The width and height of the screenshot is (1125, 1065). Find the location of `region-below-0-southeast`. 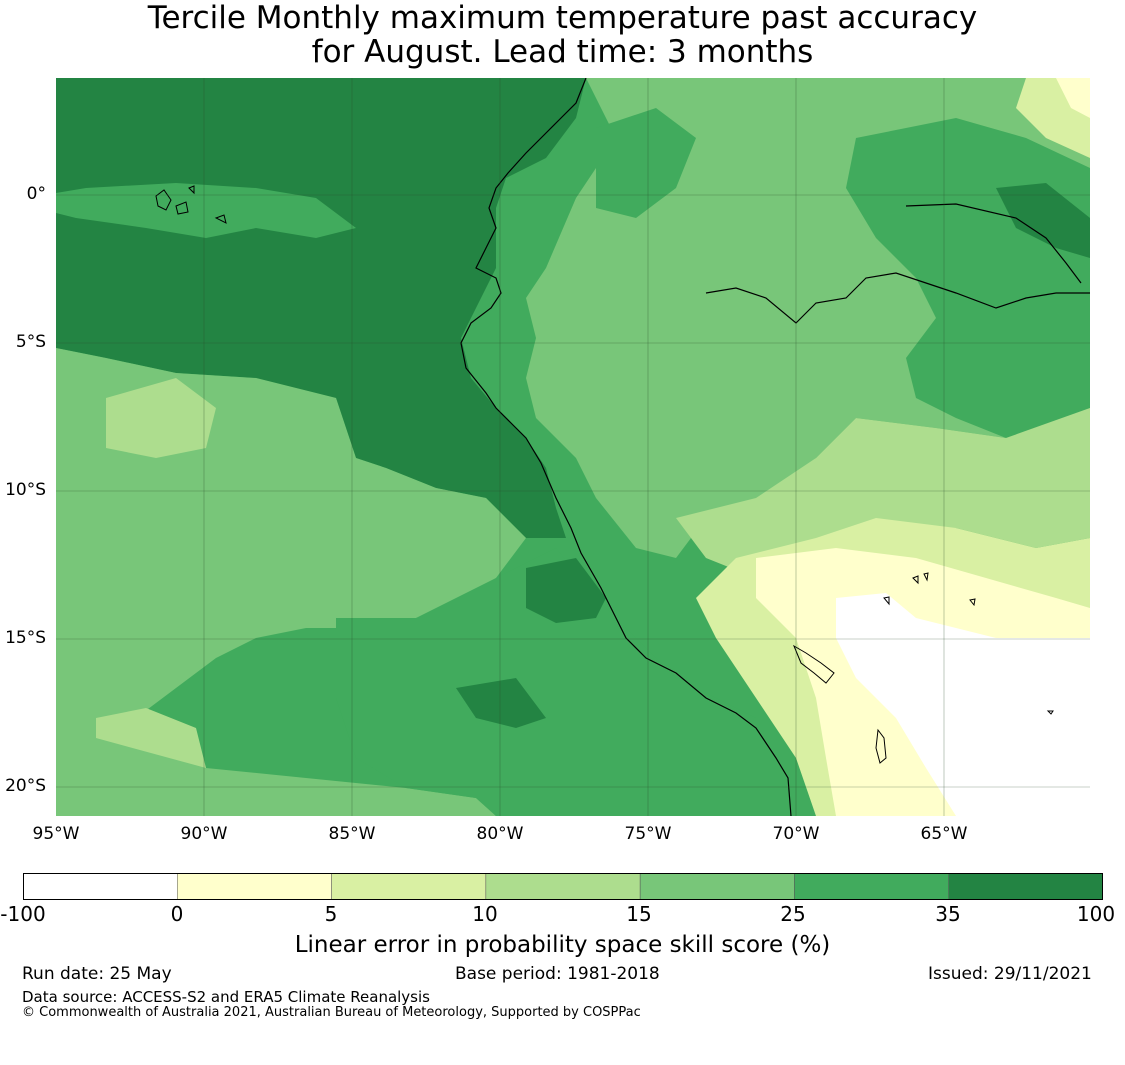

region-below-0-southeast is located at coordinates (963, 704).